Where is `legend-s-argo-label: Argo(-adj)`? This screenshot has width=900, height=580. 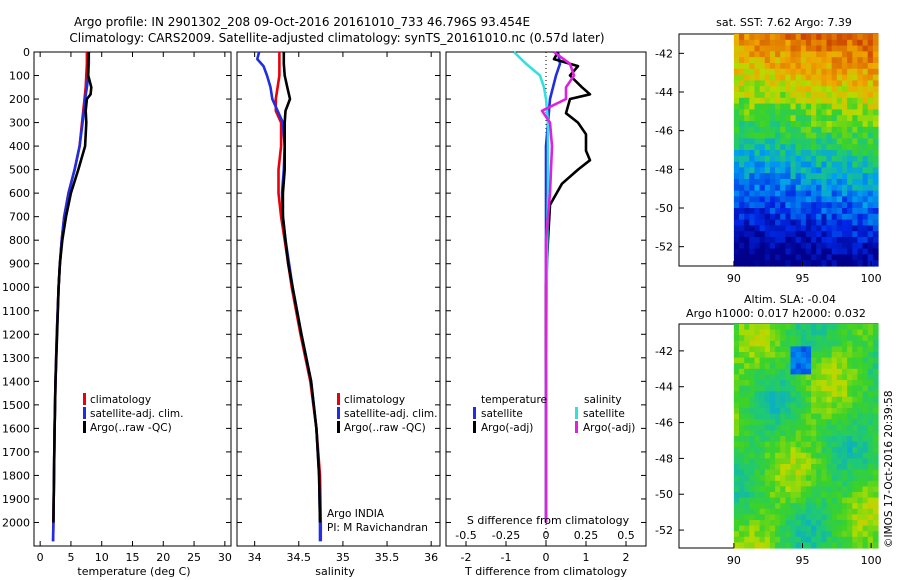
legend-s-argo-label: Argo(-adj) is located at coordinates (609, 428).